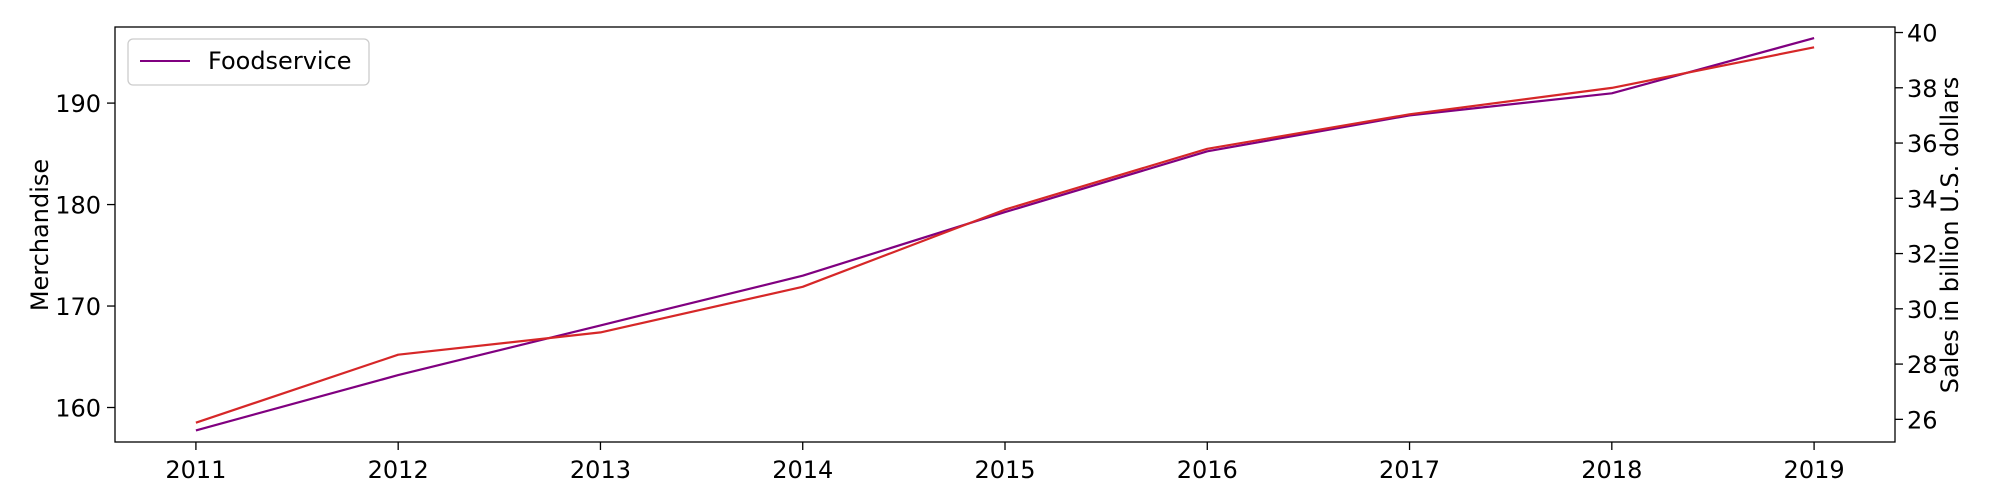  Describe the element at coordinates (1950, 235) in the screenshot. I see `right-y-axis-title: Sales in billion U.S. dollars` at that location.